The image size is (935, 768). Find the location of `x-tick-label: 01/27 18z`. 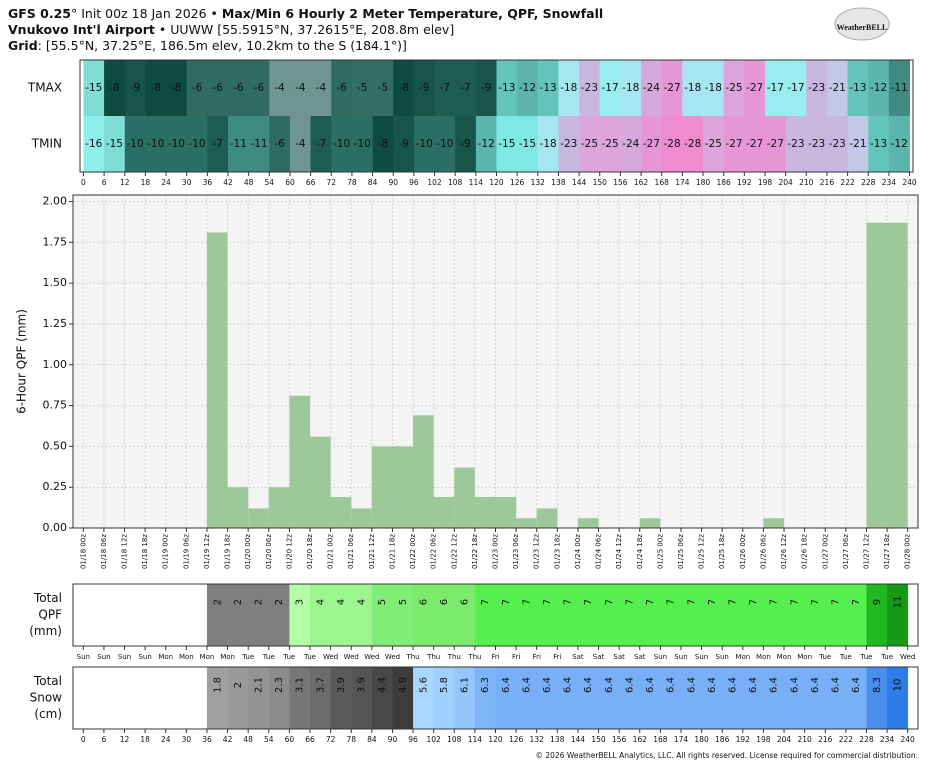

x-tick-label: 01/27 18z is located at coordinates (887, 551).